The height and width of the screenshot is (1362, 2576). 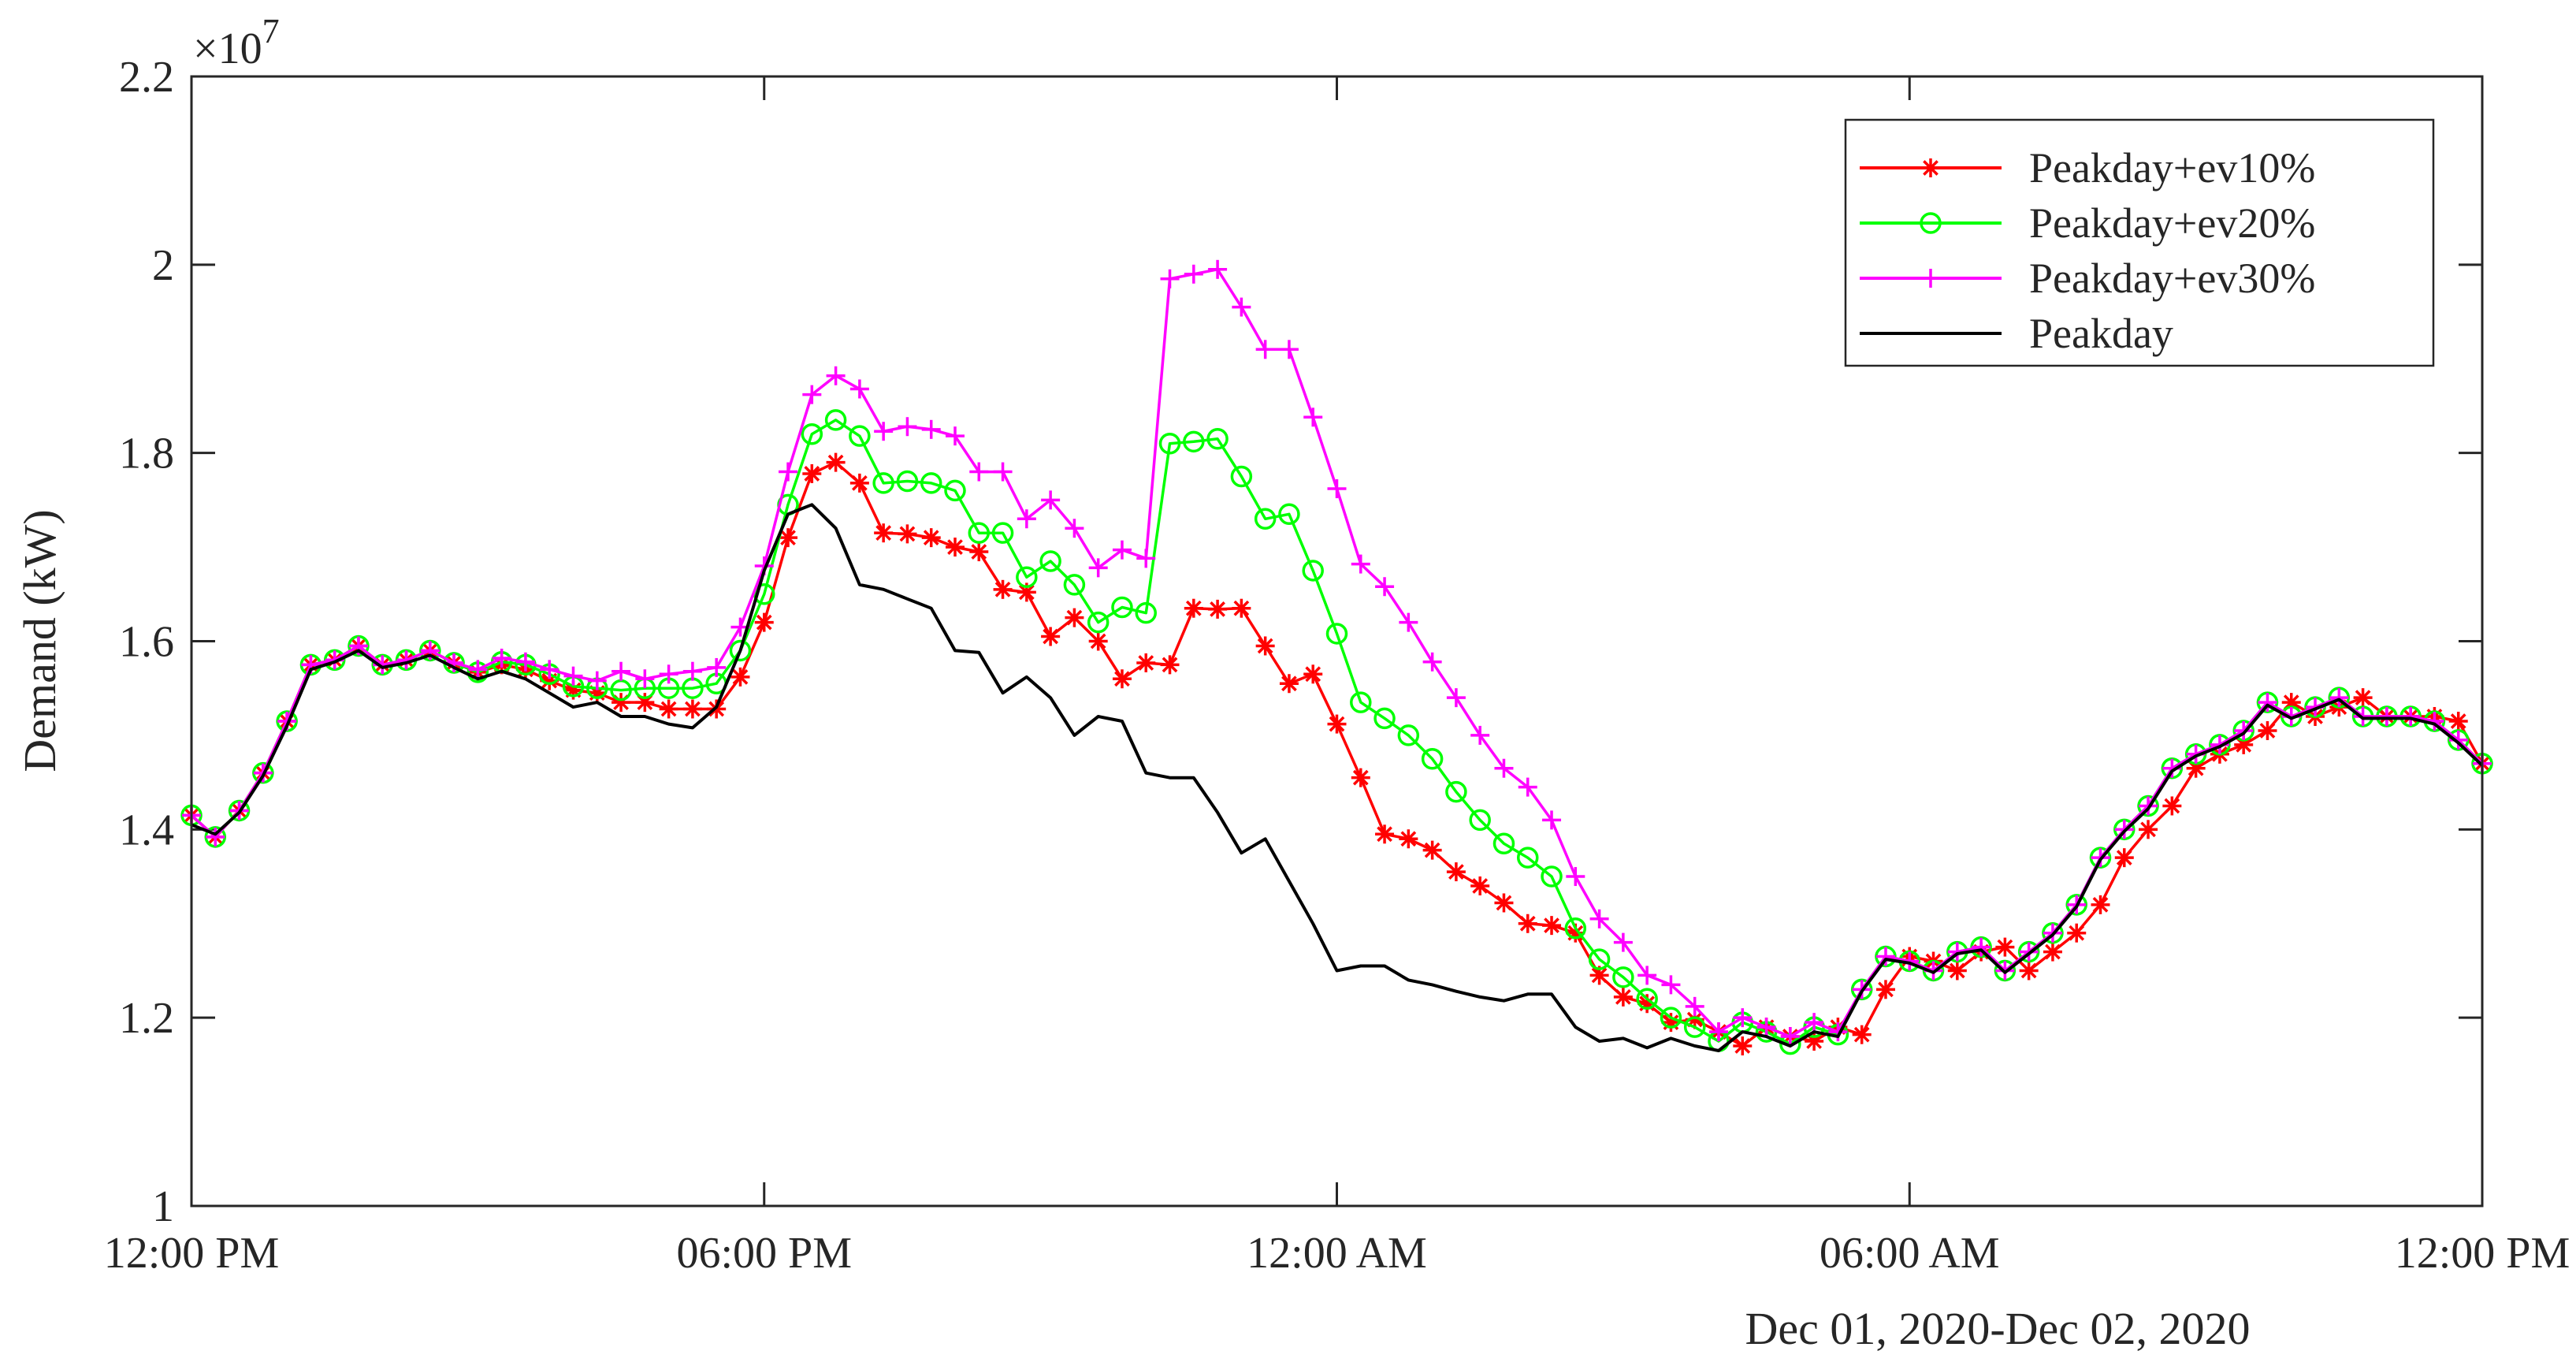 I want to click on y-tick-label: 2, so click(x=163, y=265).